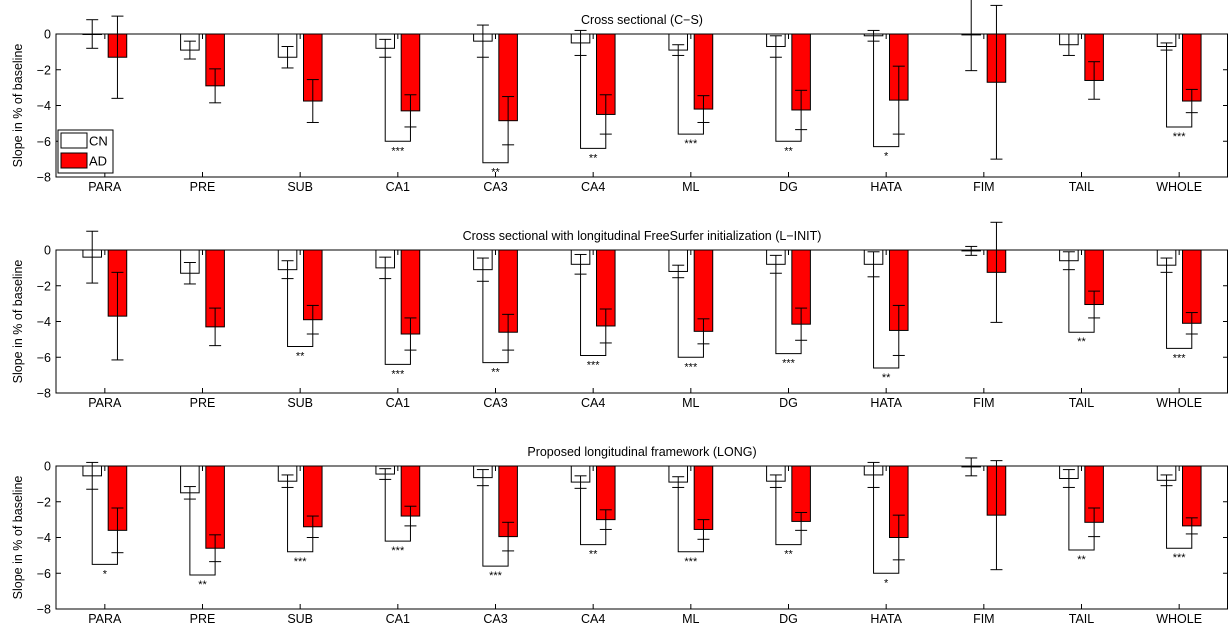  Describe the element at coordinates (74, 160) in the screenshot. I see `legend-swatch-ad` at that location.